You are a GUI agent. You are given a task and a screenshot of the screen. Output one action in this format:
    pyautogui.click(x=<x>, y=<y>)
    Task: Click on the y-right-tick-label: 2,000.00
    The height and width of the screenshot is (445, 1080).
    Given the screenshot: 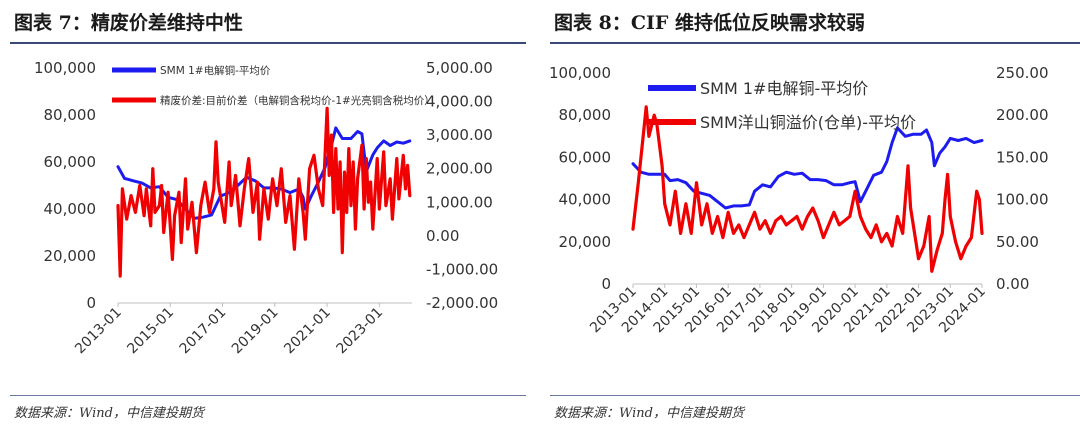 What is the action you would take?
    pyautogui.click(x=459, y=169)
    